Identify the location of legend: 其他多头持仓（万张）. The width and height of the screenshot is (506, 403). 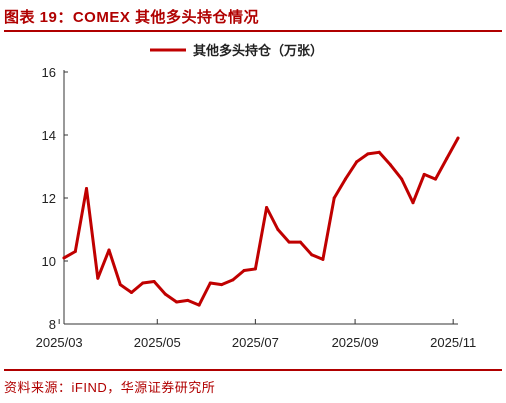
(236, 50).